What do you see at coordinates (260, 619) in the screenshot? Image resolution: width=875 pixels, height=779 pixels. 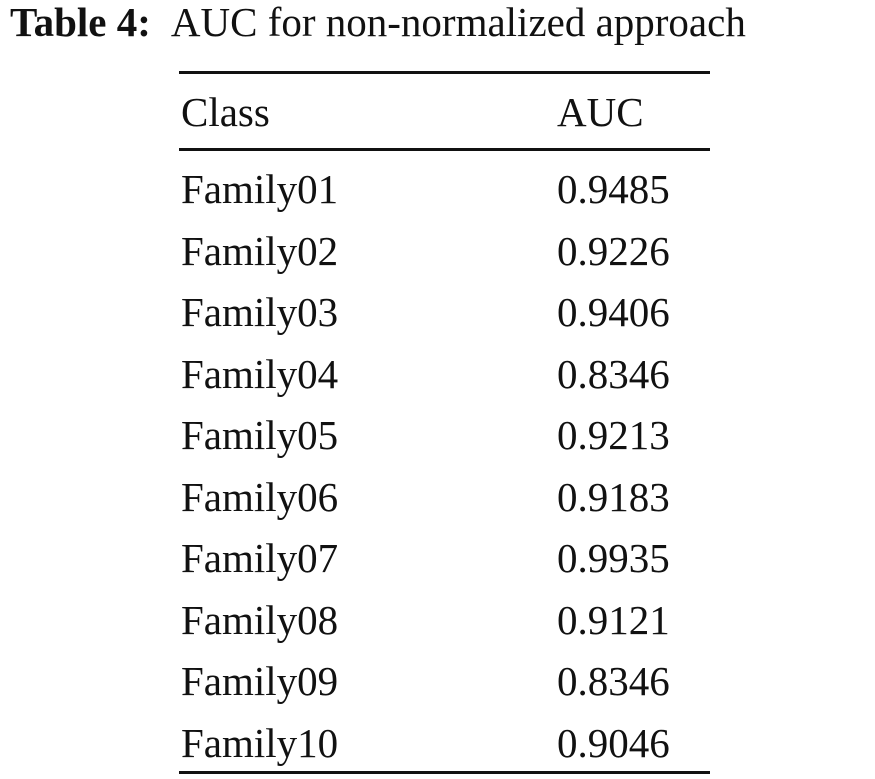 I see `cell-class: Family08` at bounding box center [260, 619].